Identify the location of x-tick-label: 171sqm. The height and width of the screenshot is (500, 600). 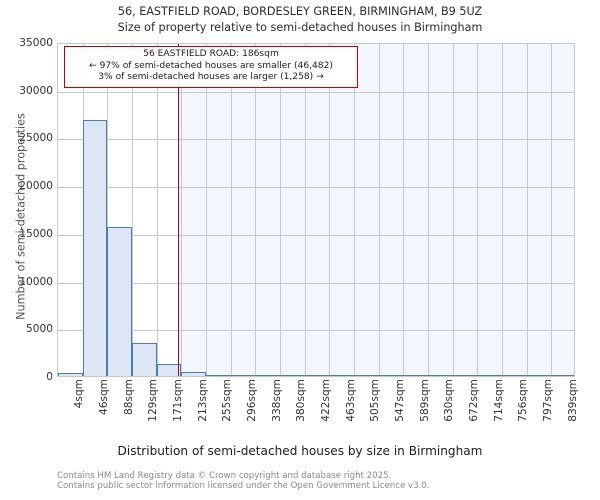
(178, 400).